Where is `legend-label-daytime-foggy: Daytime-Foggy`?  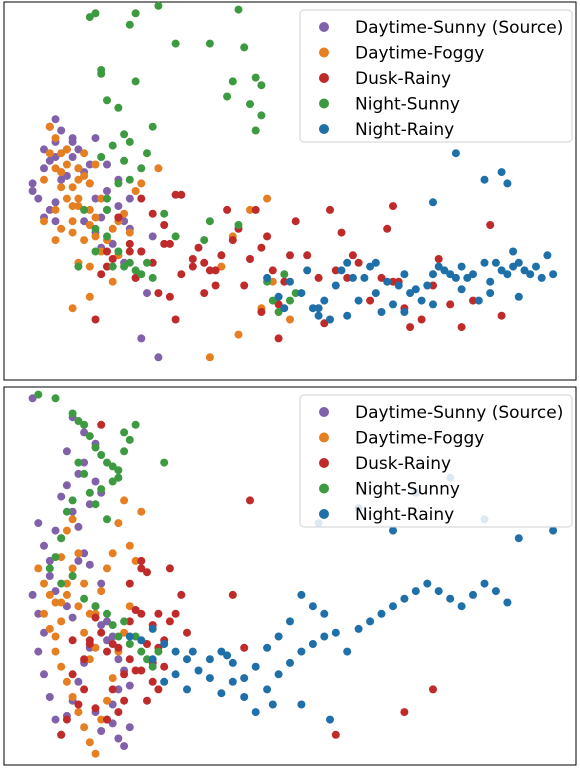 legend-label-daytime-foggy: Daytime-Foggy is located at coordinates (419, 54).